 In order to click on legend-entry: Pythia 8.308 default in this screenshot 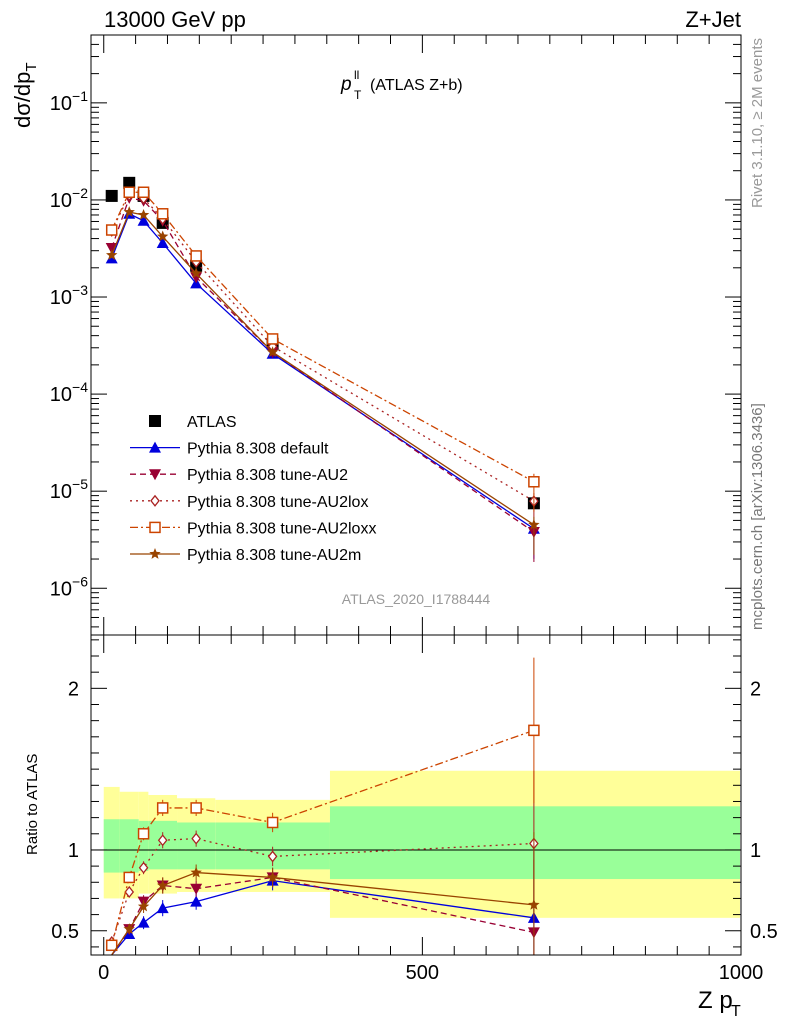, I will do `click(229, 449)`.